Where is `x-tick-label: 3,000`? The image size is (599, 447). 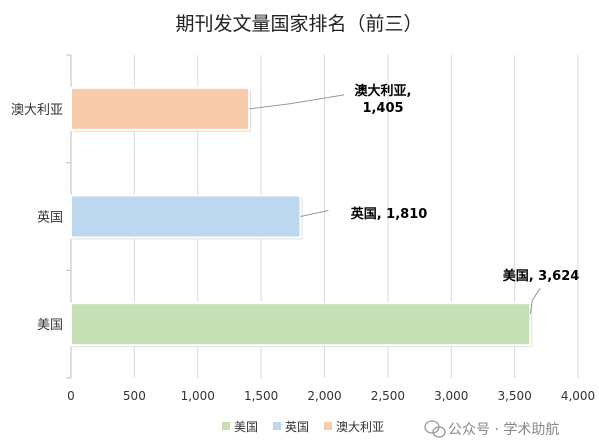
x-tick-label: 3,000 is located at coordinates (451, 396).